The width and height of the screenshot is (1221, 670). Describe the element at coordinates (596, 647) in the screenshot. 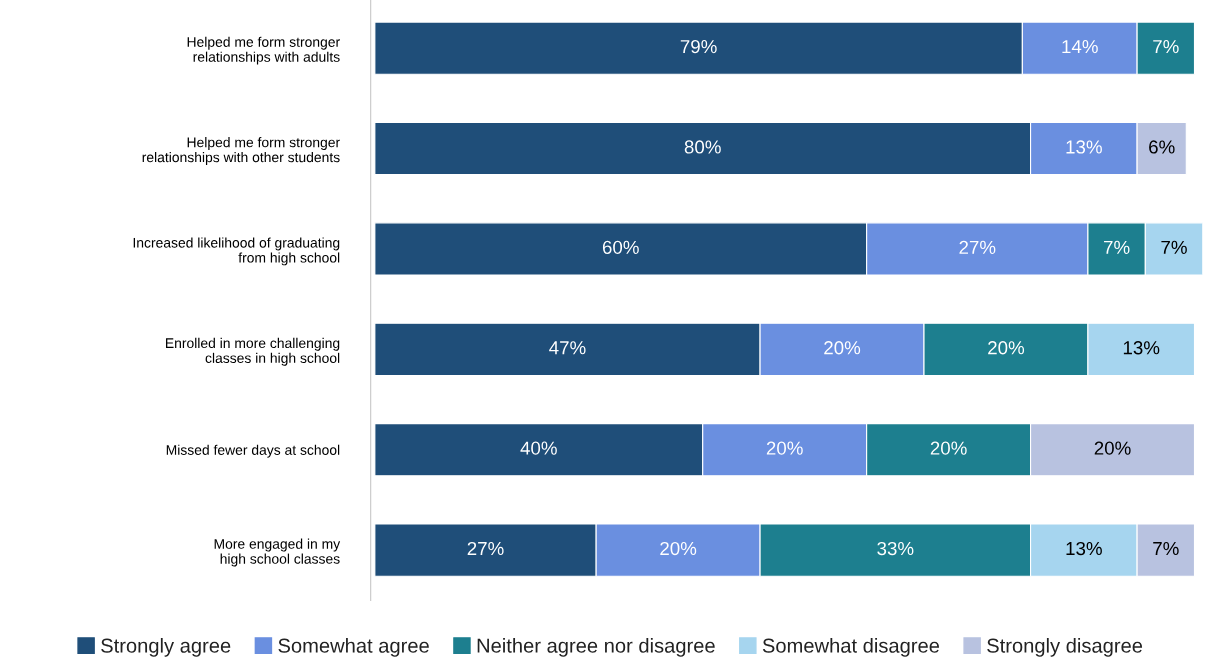

I see `legend-label: Neither agree nor disagree` at that location.